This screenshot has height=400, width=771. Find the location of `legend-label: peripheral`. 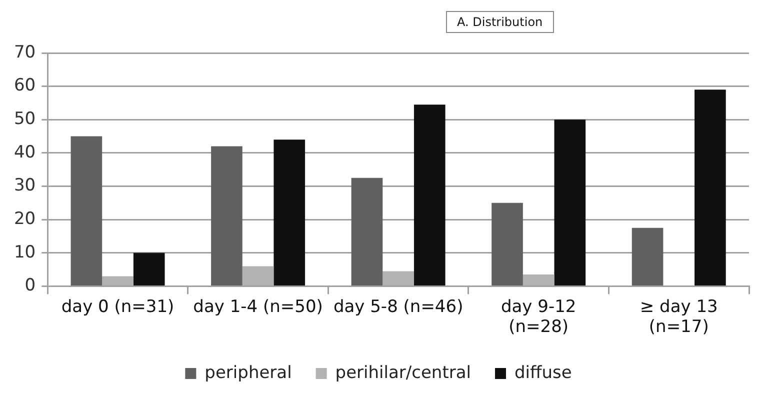

legend-label: peripheral is located at coordinates (248, 372).